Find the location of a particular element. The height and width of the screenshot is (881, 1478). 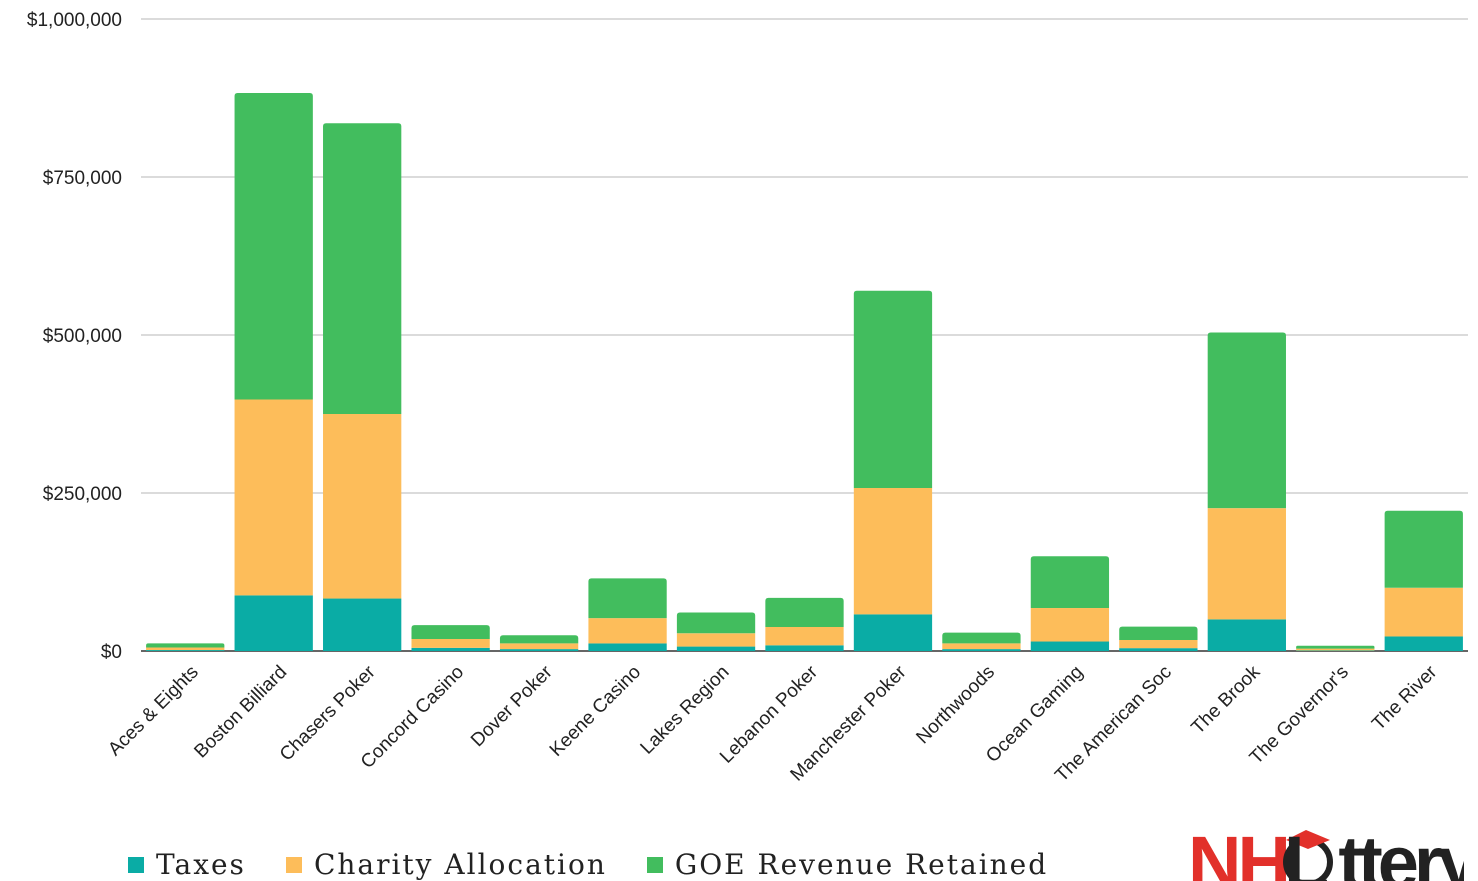

legend-label-taxes: Taxes is located at coordinates (201, 864).